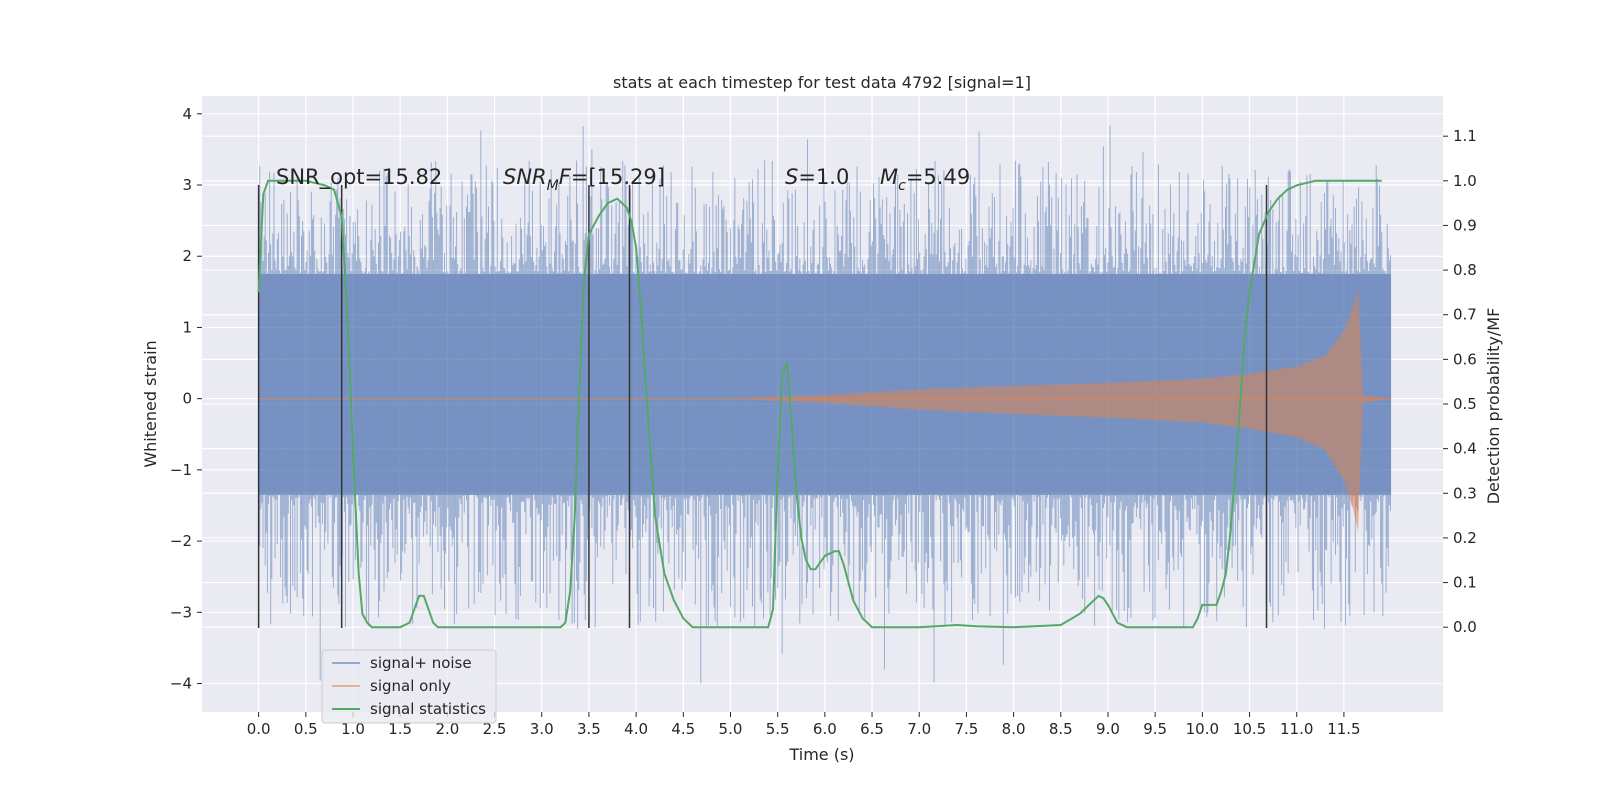 Image resolution: width=1600 pixels, height=800 pixels. I want to click on x-tick-label: 5.0, so click(731, 729).